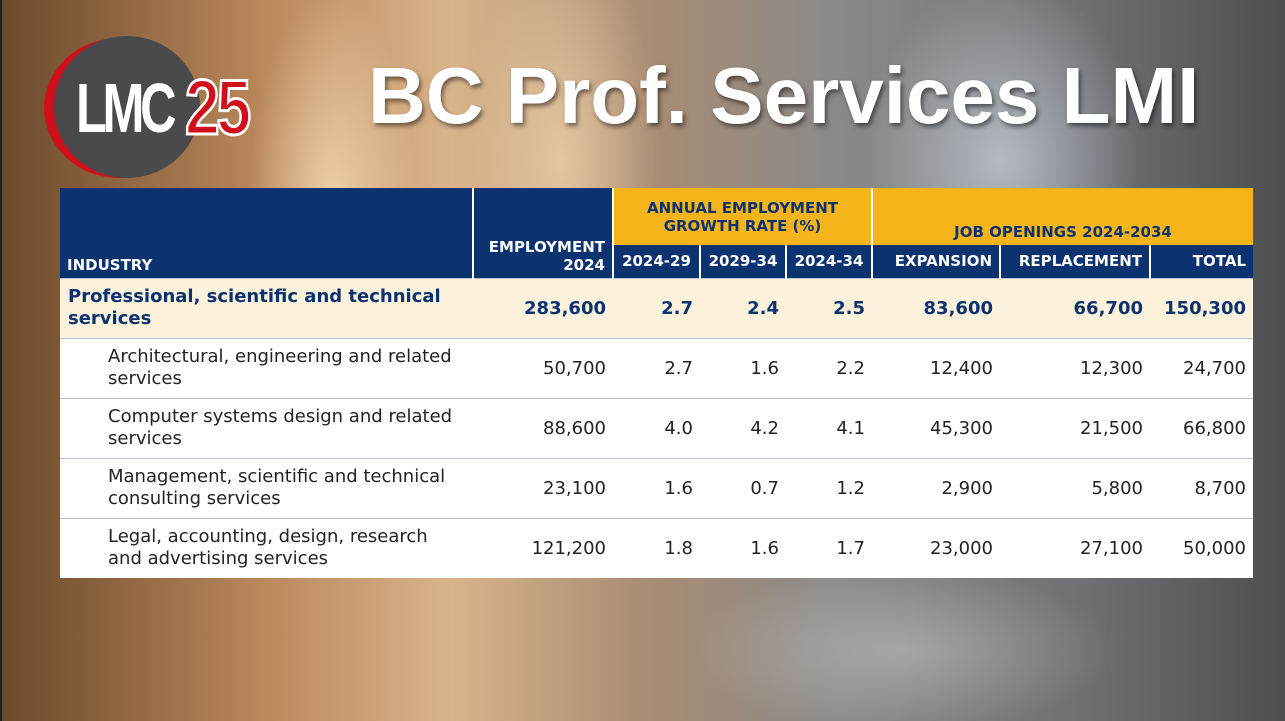 The height and width of the screenshot is (721, 1285). Describe the element at coordinates (743, 487) in the screenshot. I see `value-cell: 0.7` at that location.